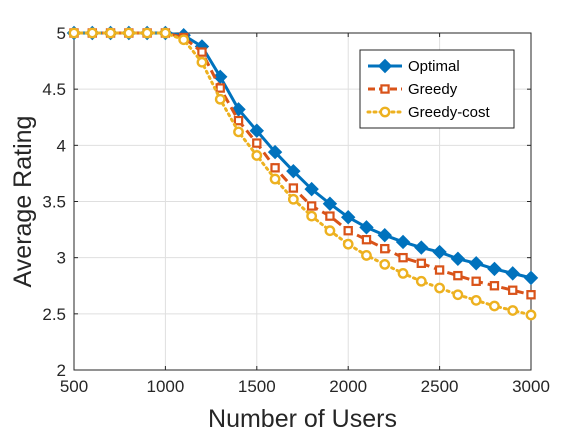 Image resolution: width=584 pixels, height=438 pixels. I want to click on y-tick-label: 2.5, so click(54, 314).